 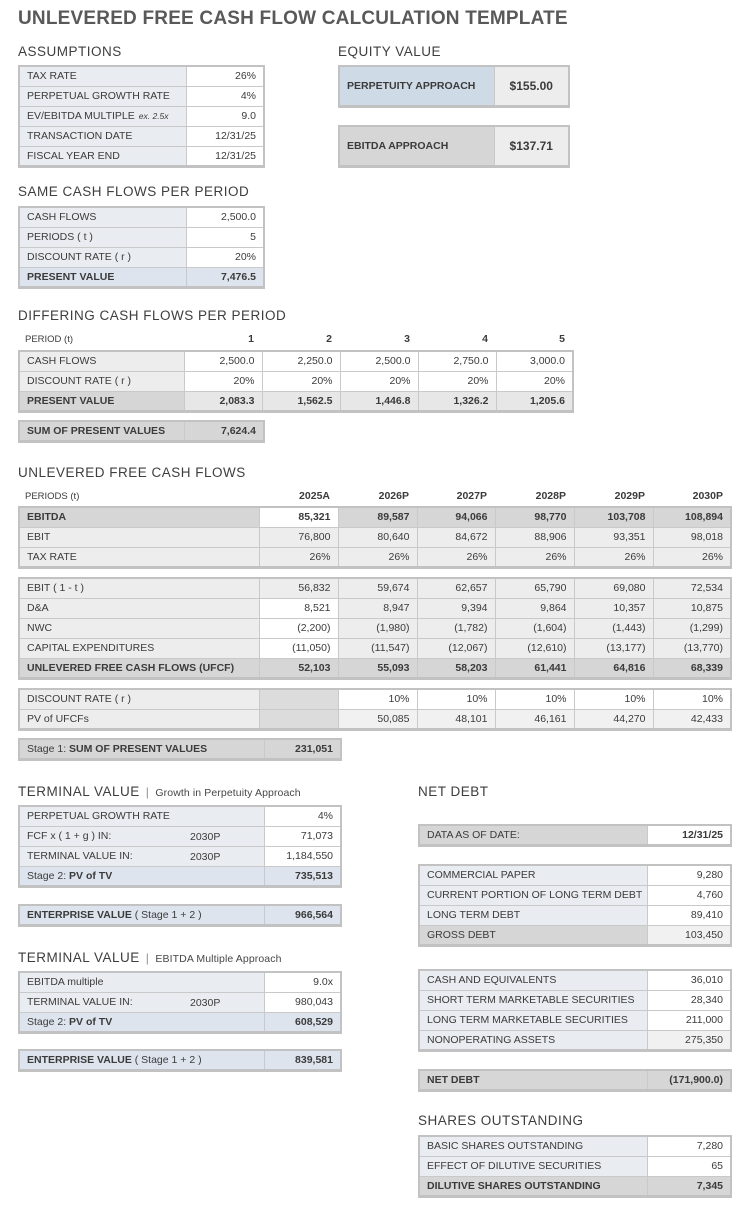 What do you see at coordinates (225, 257) in the screenshot?
I see `discount-rate-value-cell: 20%` at bounding box center [225, 257].